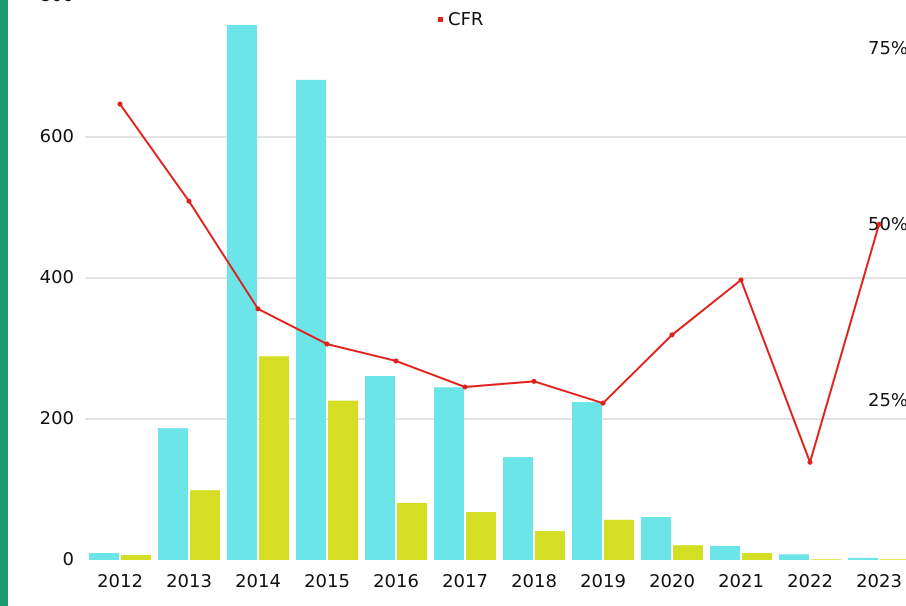 This screenshot has width=906, height=606. Describe the element at coordinates (57, 277) in the screenshot. I see `y-tick-label: 400` at that location.